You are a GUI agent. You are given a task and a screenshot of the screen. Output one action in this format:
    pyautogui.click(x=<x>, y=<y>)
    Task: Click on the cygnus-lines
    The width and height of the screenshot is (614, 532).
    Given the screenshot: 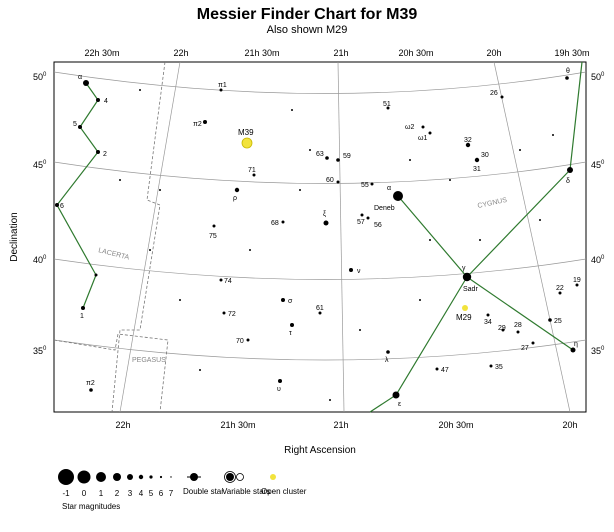 What is the action you would take?
    pyautogui.click(x=490, y=169)
    